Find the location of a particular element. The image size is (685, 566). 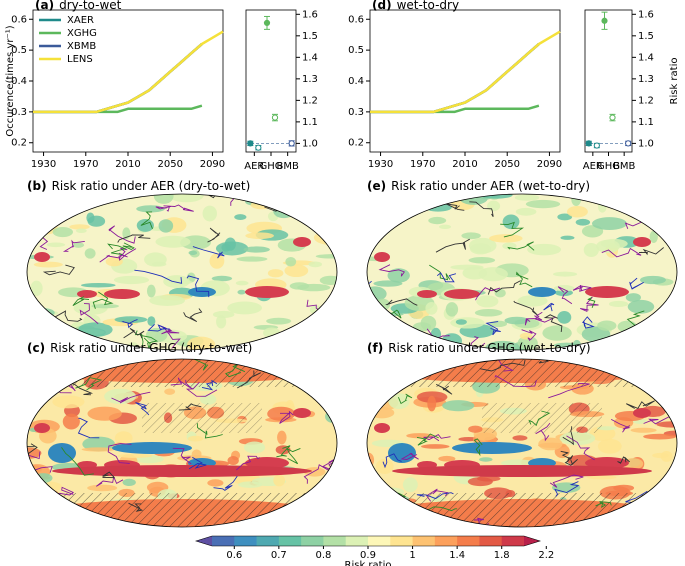

legend-label: XGHG is located at coordinates (82, 33).